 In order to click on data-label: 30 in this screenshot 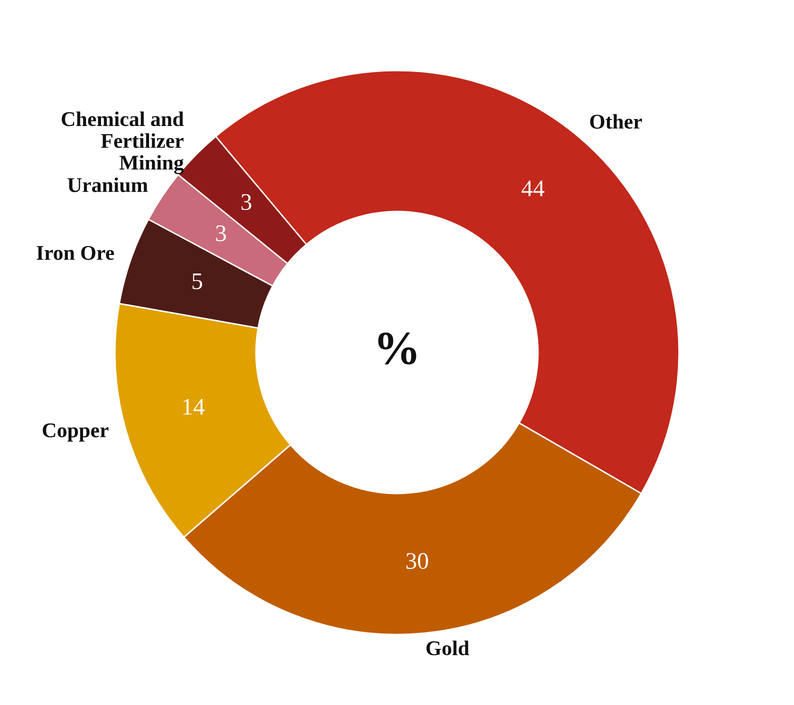, I will do `click(417, 561)`.